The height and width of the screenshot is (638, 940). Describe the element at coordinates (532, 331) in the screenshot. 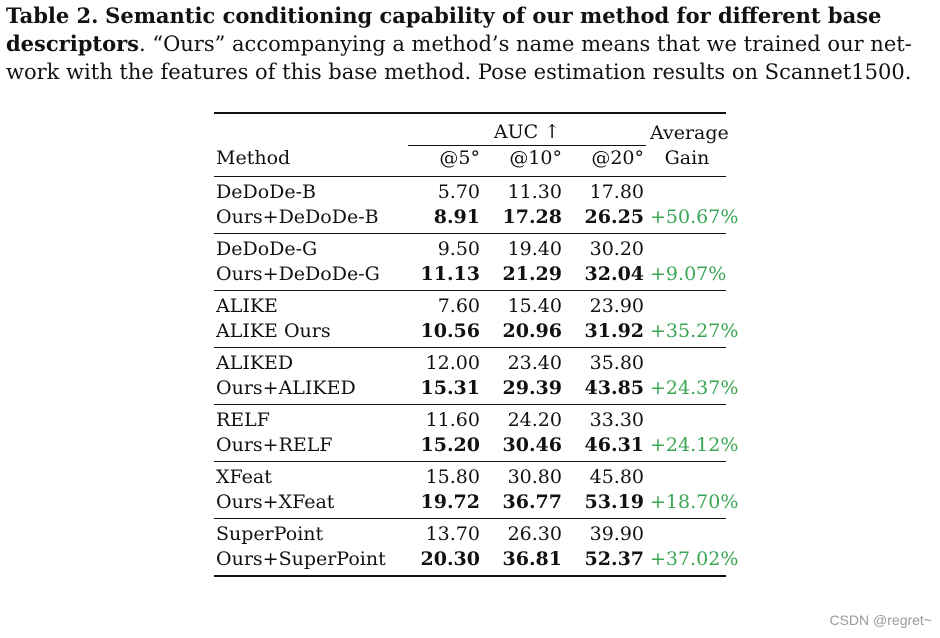

I see `auc-10-cell: 20.96` at that location.